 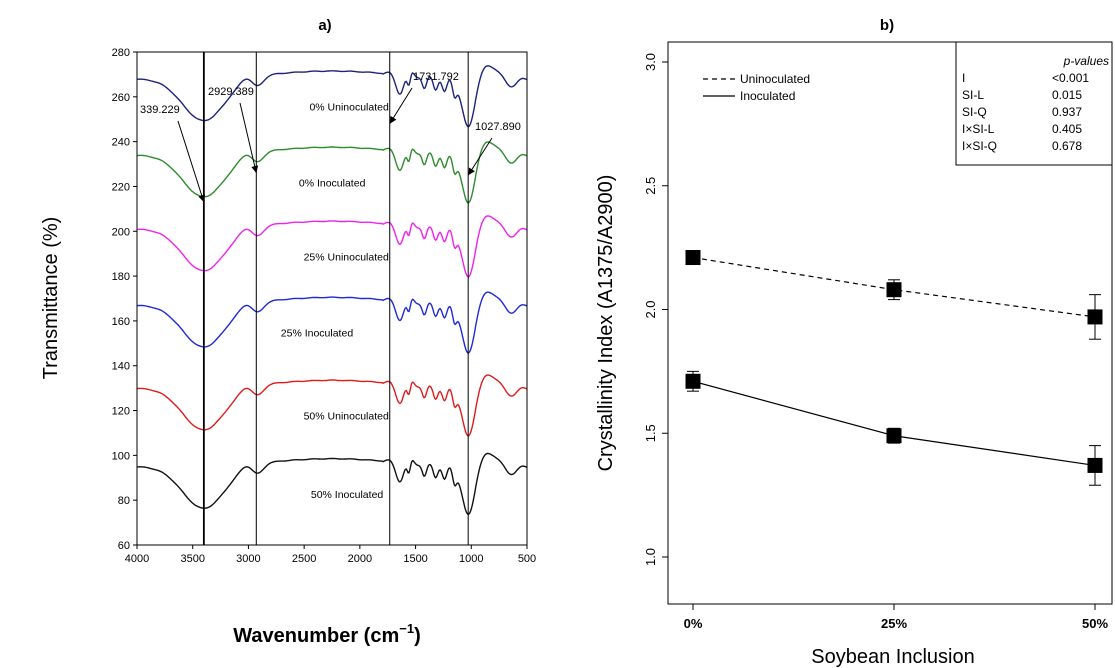 What do you see at coordinates (121, 187) in the screenshot?
I see `y-tick-label: 220` at bounding box center [121, 187].